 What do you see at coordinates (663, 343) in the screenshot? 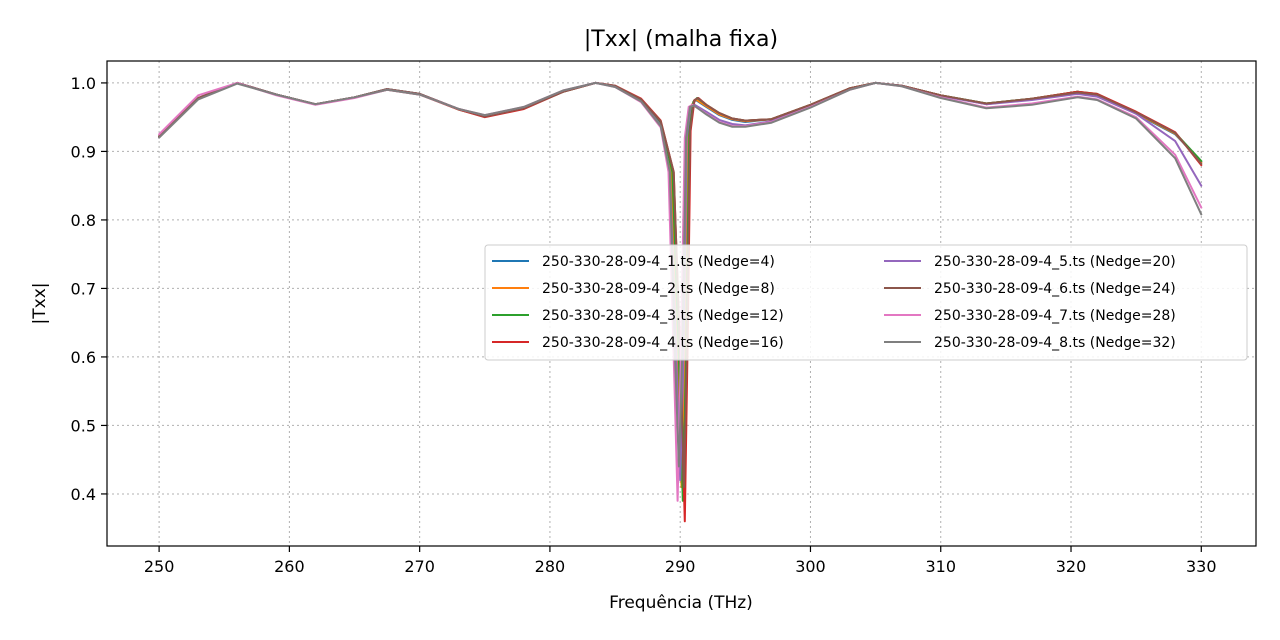
I see `legend-label-4: 250-330-28-09-4_4.ts (Nedge=16)` at bounding box center [663, 343].